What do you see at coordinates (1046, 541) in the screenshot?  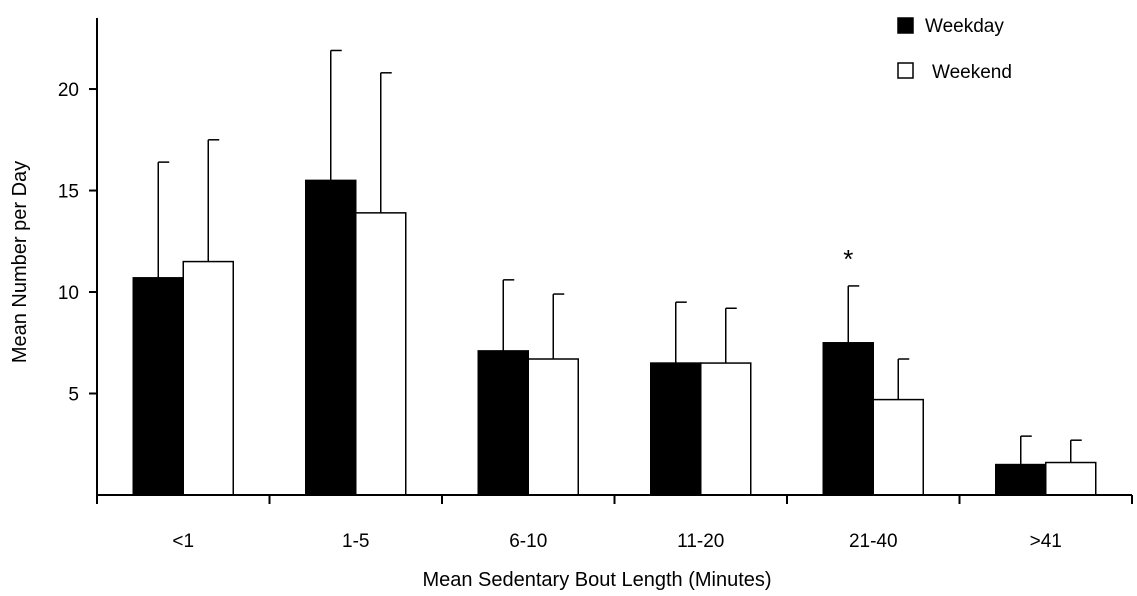 I see `x-tick-label: >41` at bounding box center [1046, 541].